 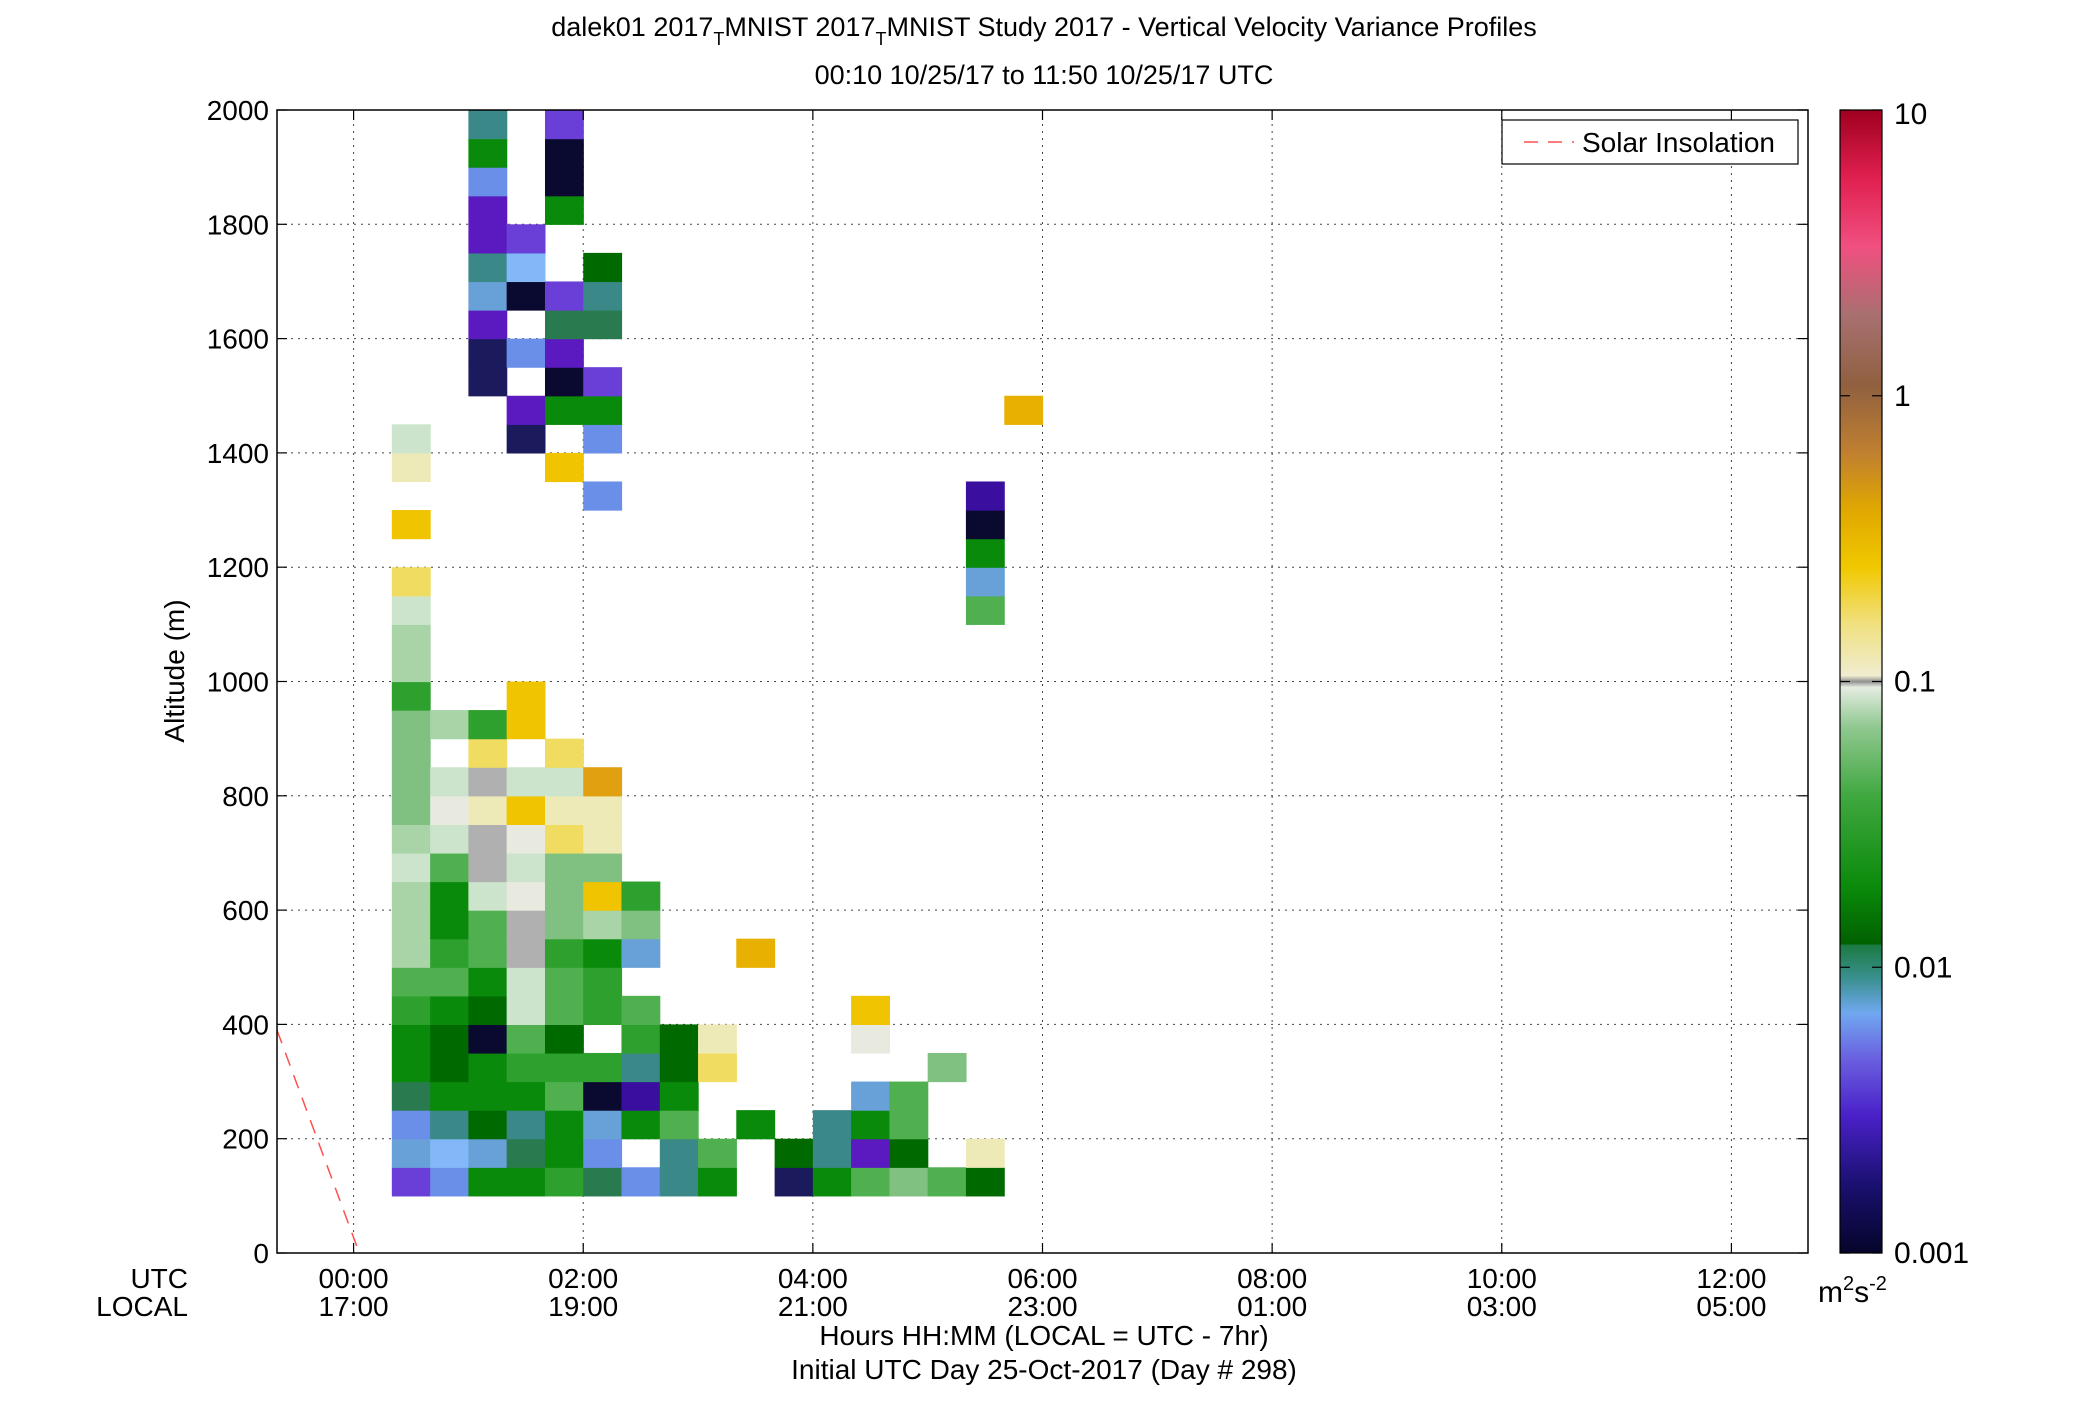 What do you see at coordinates (245, 910) in the screenshot?
I see `y-tick-label: 600` at bounding box center [245, 910].